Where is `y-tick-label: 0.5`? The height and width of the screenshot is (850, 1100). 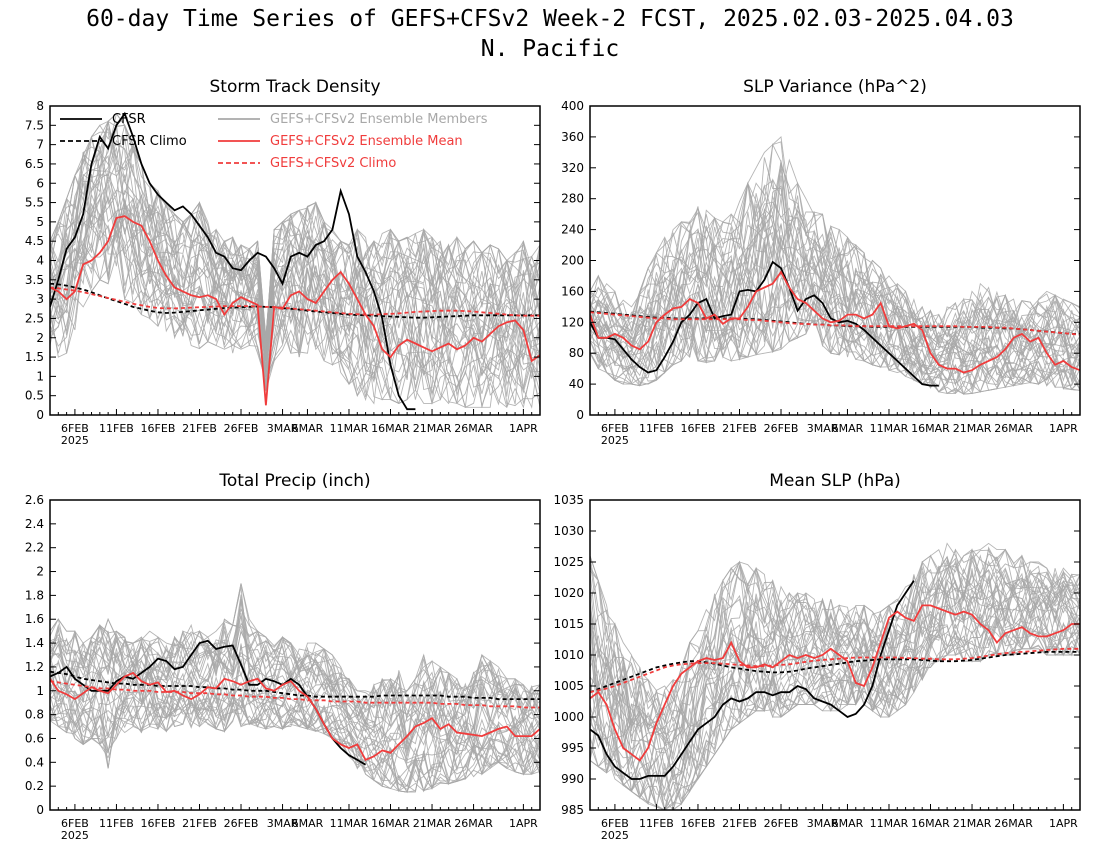
y-tick-label: 0.5 is located at coordinates (34, 396).